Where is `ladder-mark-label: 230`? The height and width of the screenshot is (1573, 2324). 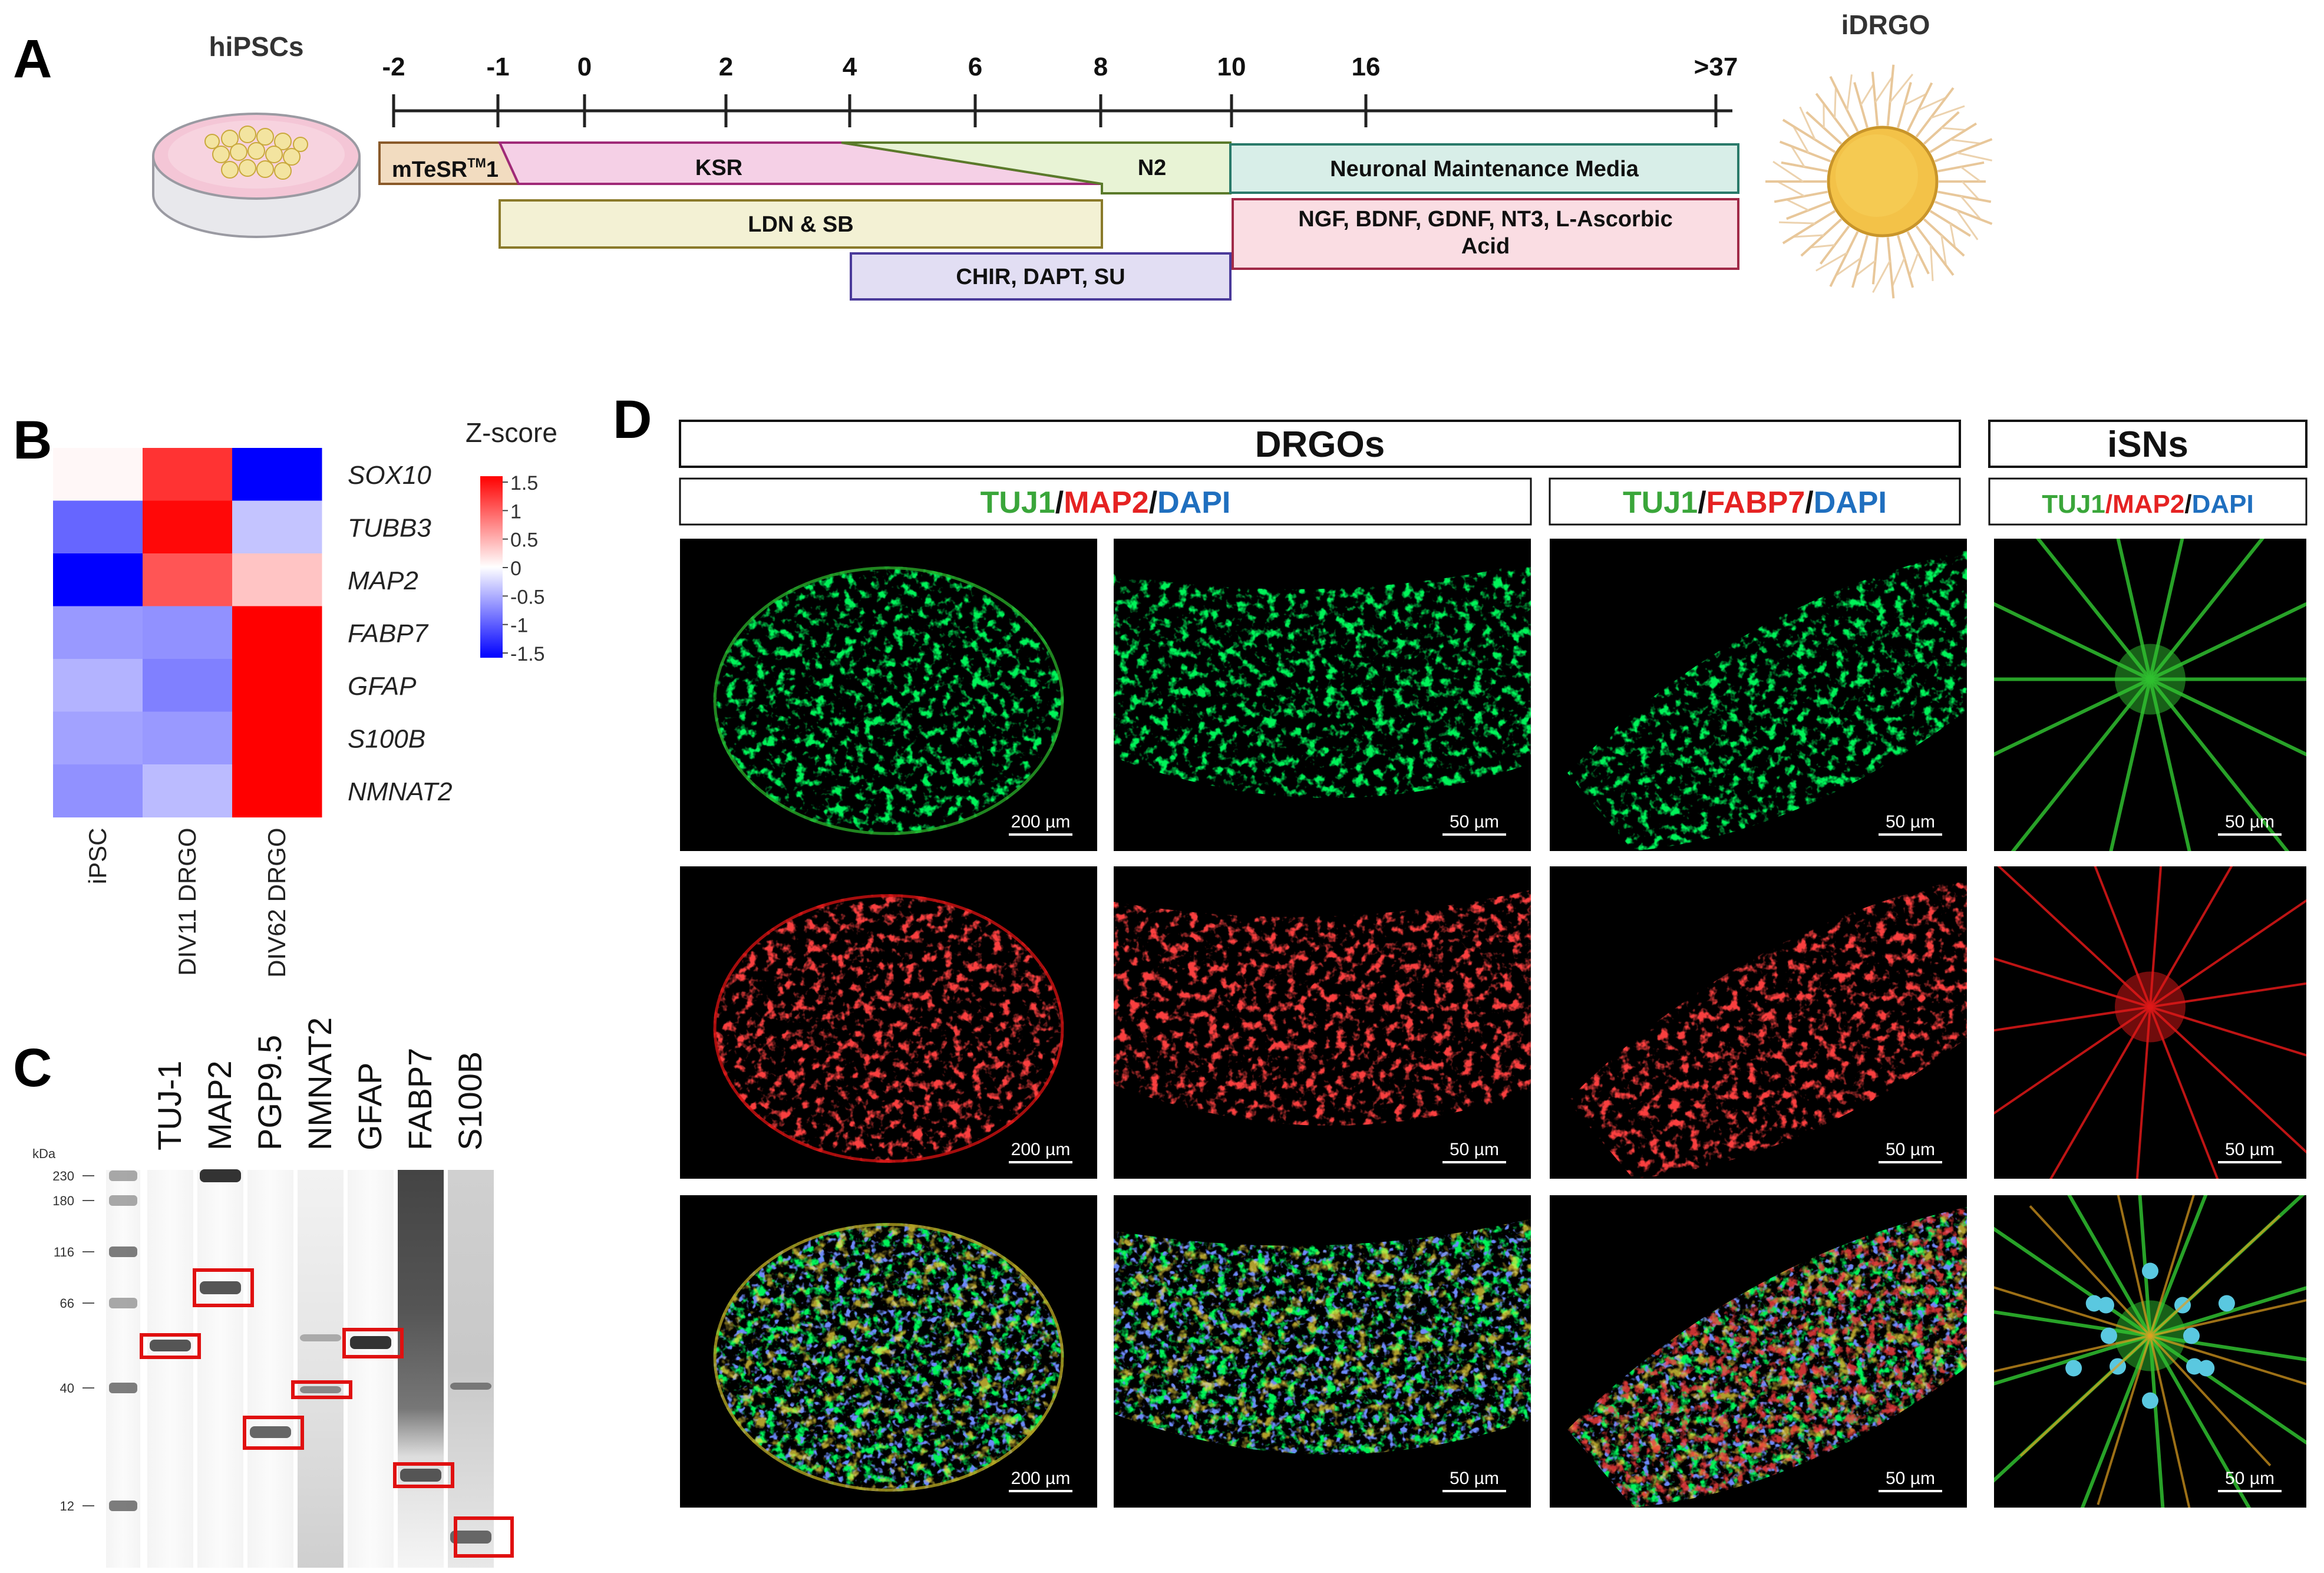 ladder-mark-label: 230 is located at coordinates (63, 1176).